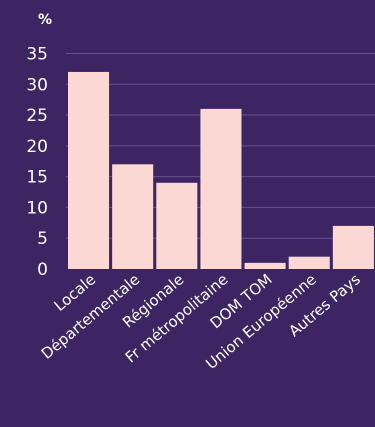 This screenshot has width=375, height=427. What do you see at coordinates (37, 54) in the screenshot?
I see `y-tick-label: 35` at bounding box center [37, 54].